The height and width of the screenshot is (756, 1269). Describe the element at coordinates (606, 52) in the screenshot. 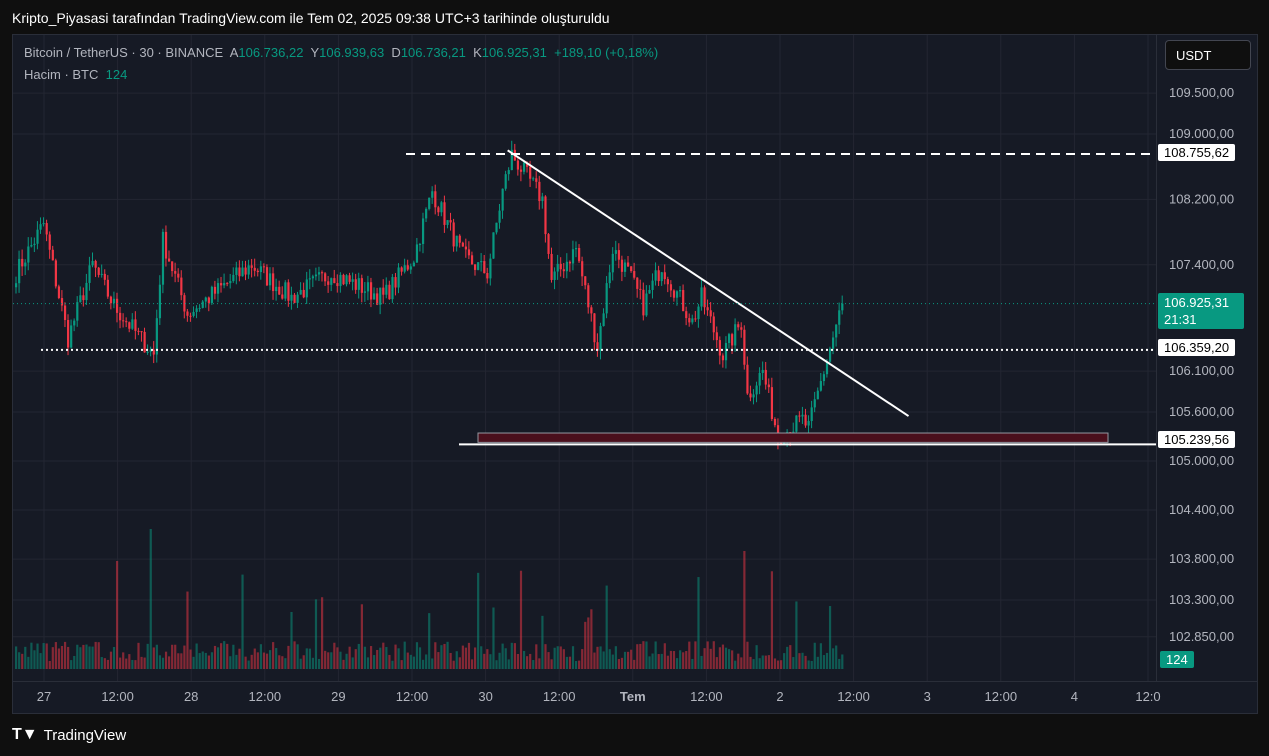

I see `change-value: +189,10 (+0,18%)` at that location.